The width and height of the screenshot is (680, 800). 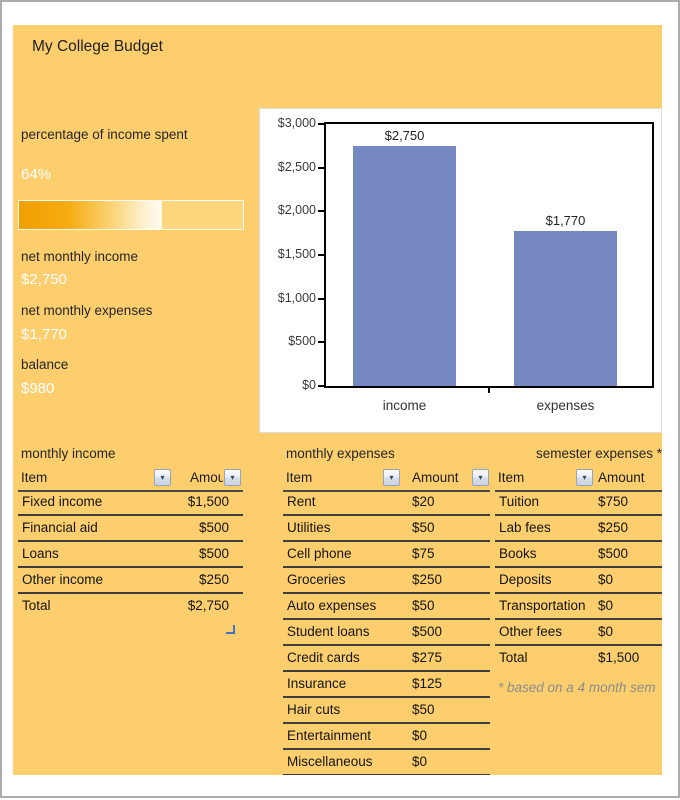 I want to click on bar-income, so click(x=404, y=266).